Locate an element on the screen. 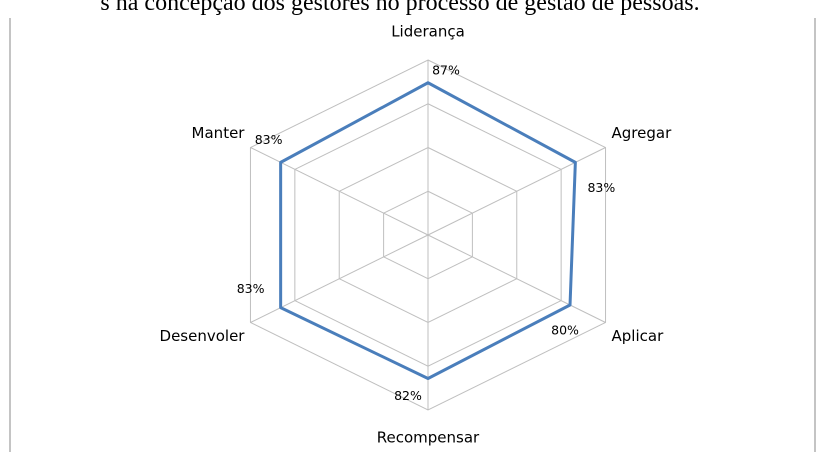 The width and height of the screenshot is (830, 452). spoke is located at coordinates (516, 278).